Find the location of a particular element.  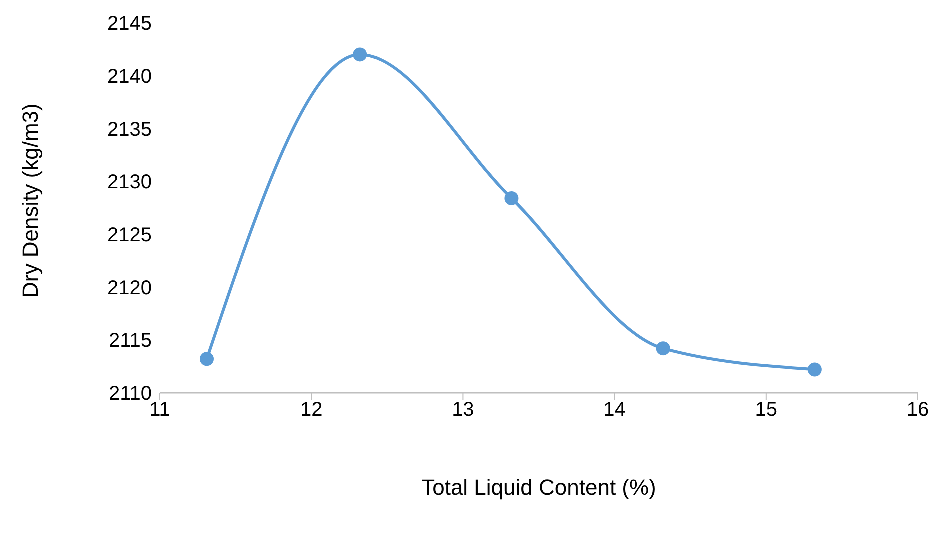

y-tick-label: 2135 is located at coordinates (130, 129).